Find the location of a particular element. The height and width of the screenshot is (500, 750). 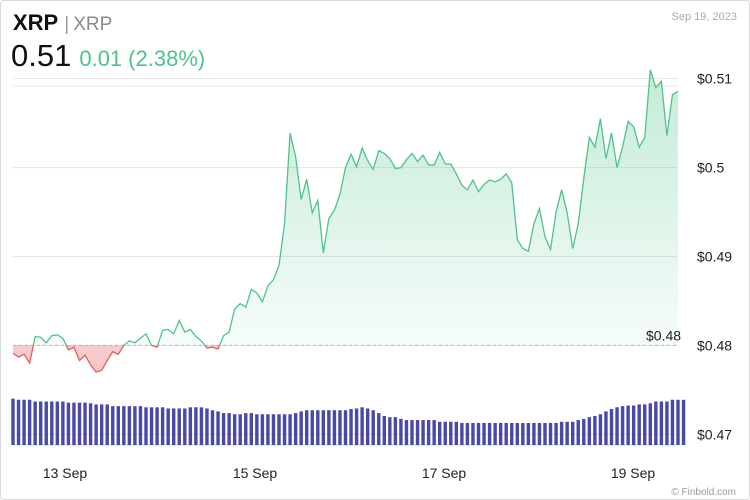

asset-title: XRP | XRP is located at coordinates (62, 23).